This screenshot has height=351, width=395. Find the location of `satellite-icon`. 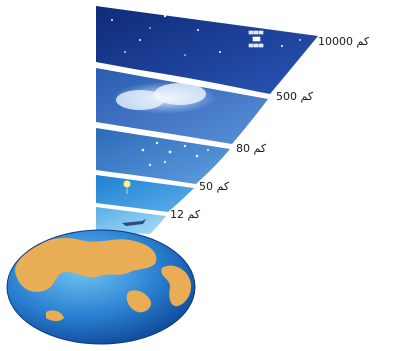

satellite-icon is located at coordinates (256, 39).